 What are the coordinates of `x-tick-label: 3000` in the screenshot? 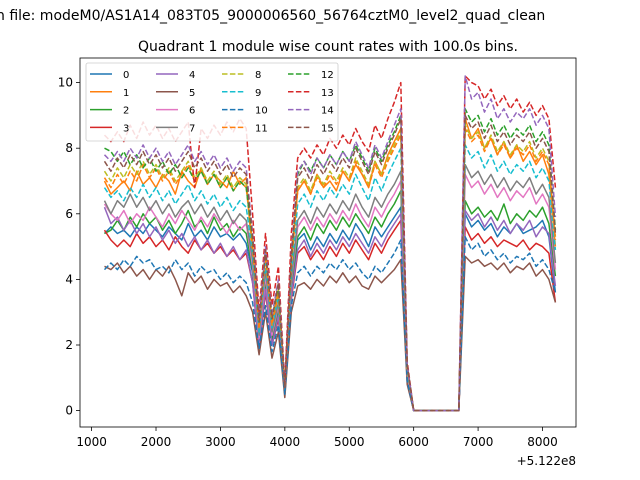 It's located at (220, 442).